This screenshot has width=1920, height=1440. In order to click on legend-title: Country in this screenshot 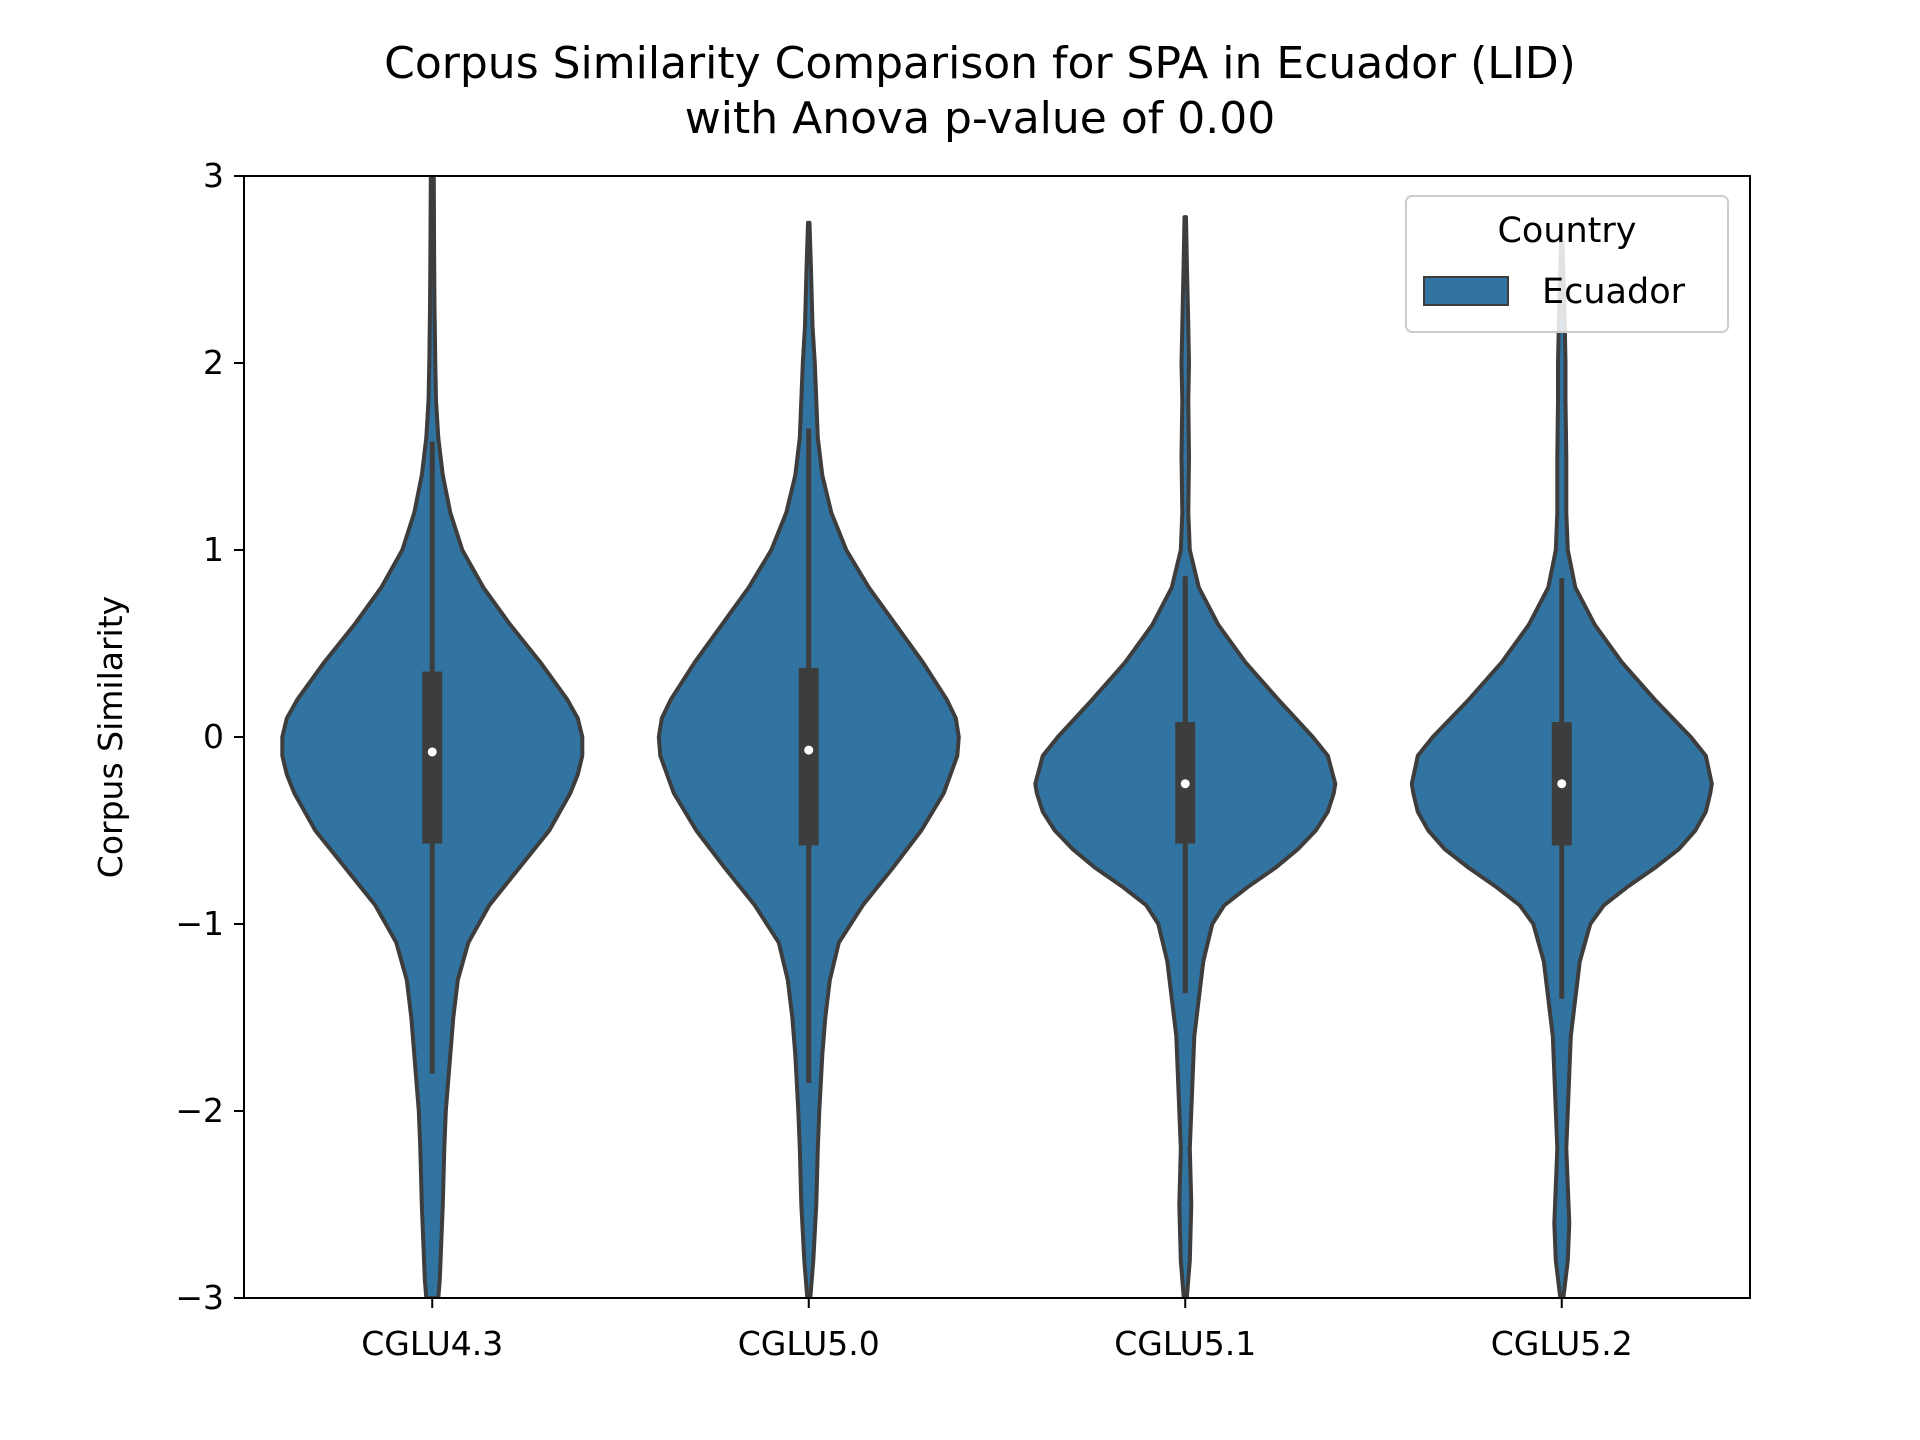, I will do `click(1566, 231)`.